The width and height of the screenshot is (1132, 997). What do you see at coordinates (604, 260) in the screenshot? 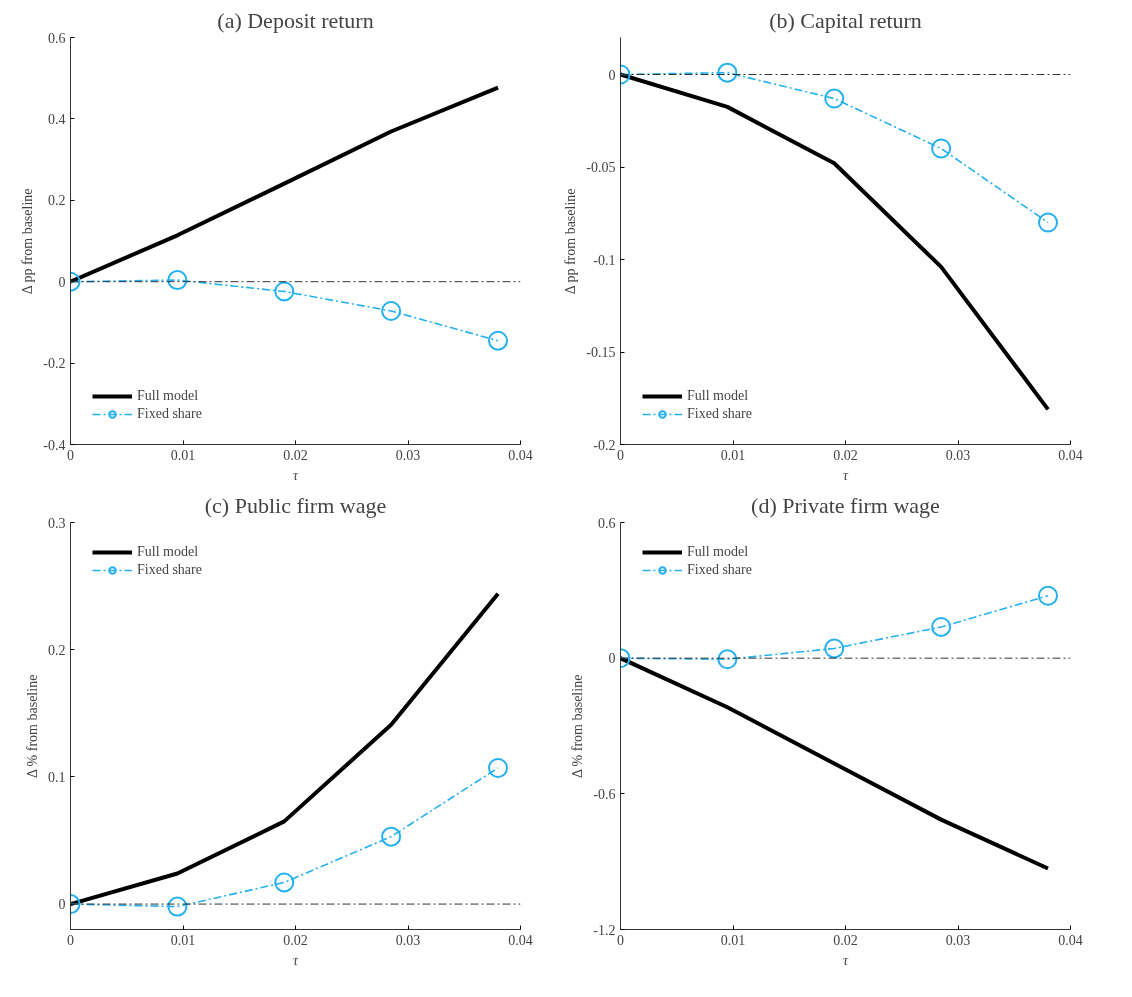
I see `y-tick-label: -0.1` at bounding box center [604, 260].